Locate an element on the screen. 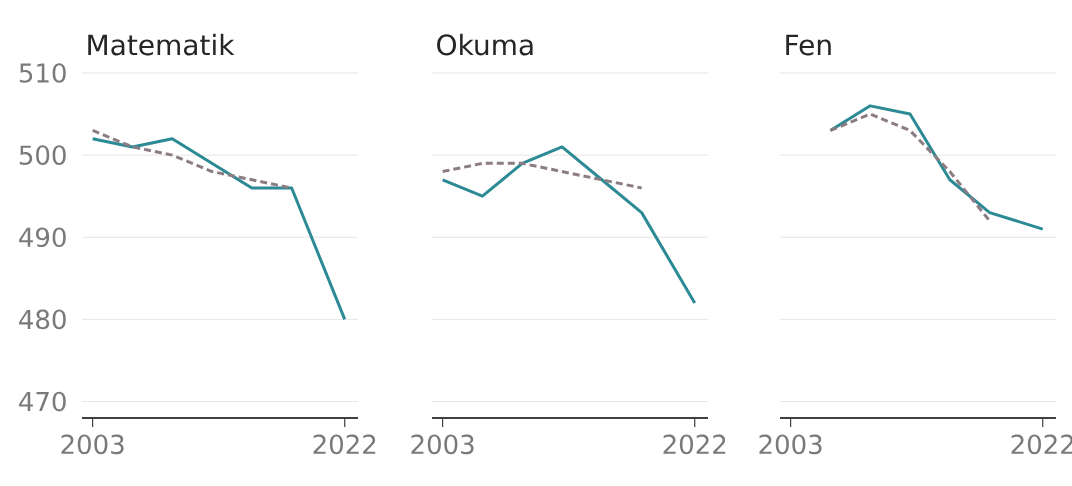  y-tick-label: 480 is located at coordinates (42, 319).